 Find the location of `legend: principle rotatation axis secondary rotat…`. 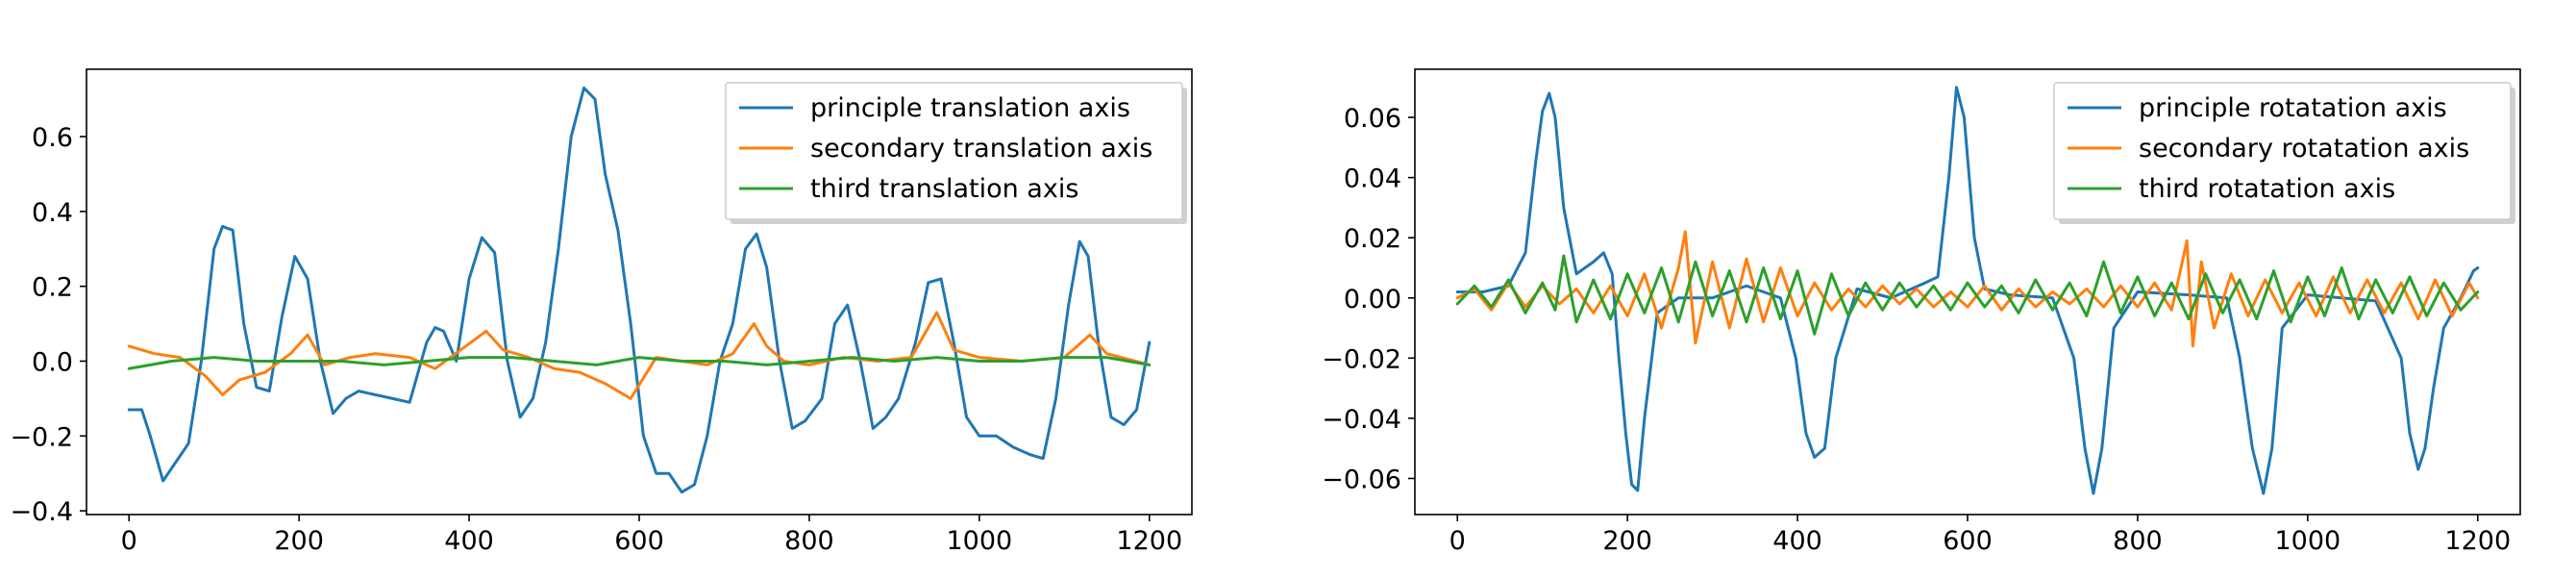

legend: principle rotatation axis secondary rotat… is located at coordinates (2284, 153).